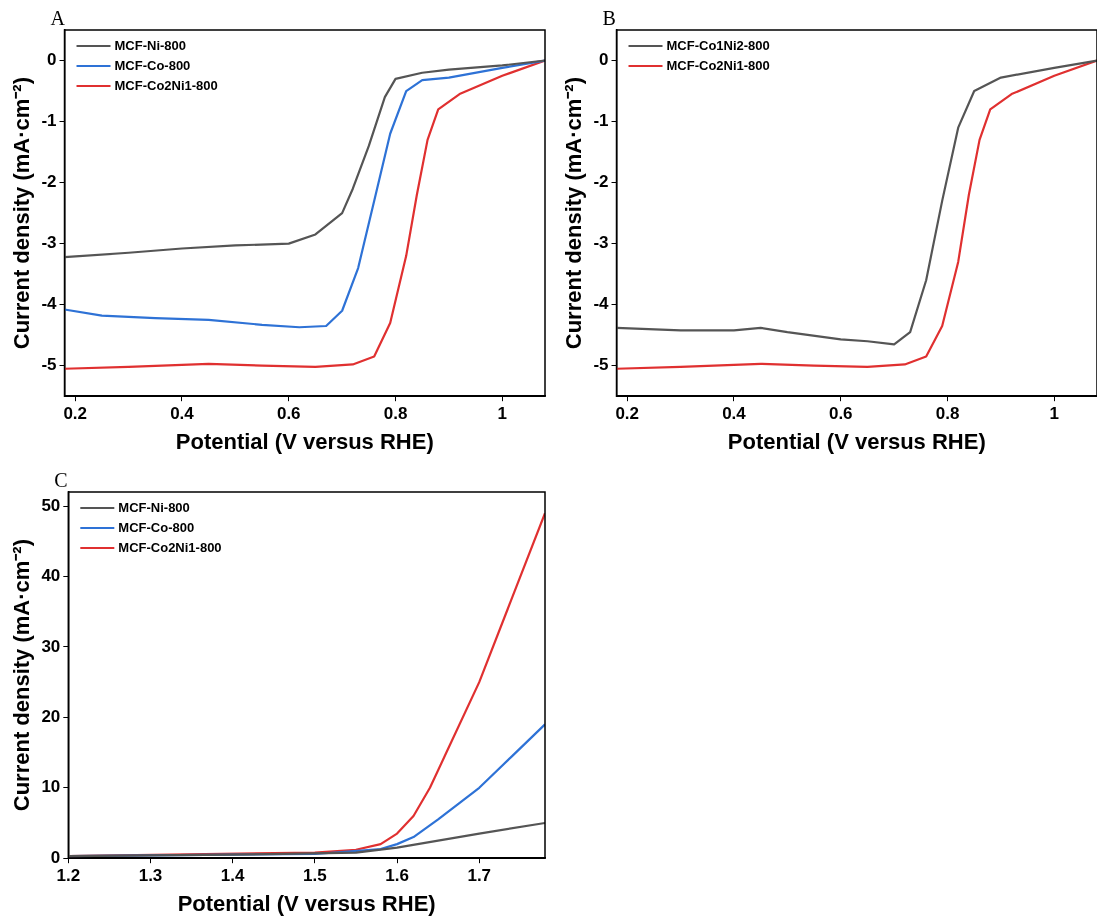 The height and width of the screenshot is (918, 1097). I want to click on text: C, so click(61, 480).